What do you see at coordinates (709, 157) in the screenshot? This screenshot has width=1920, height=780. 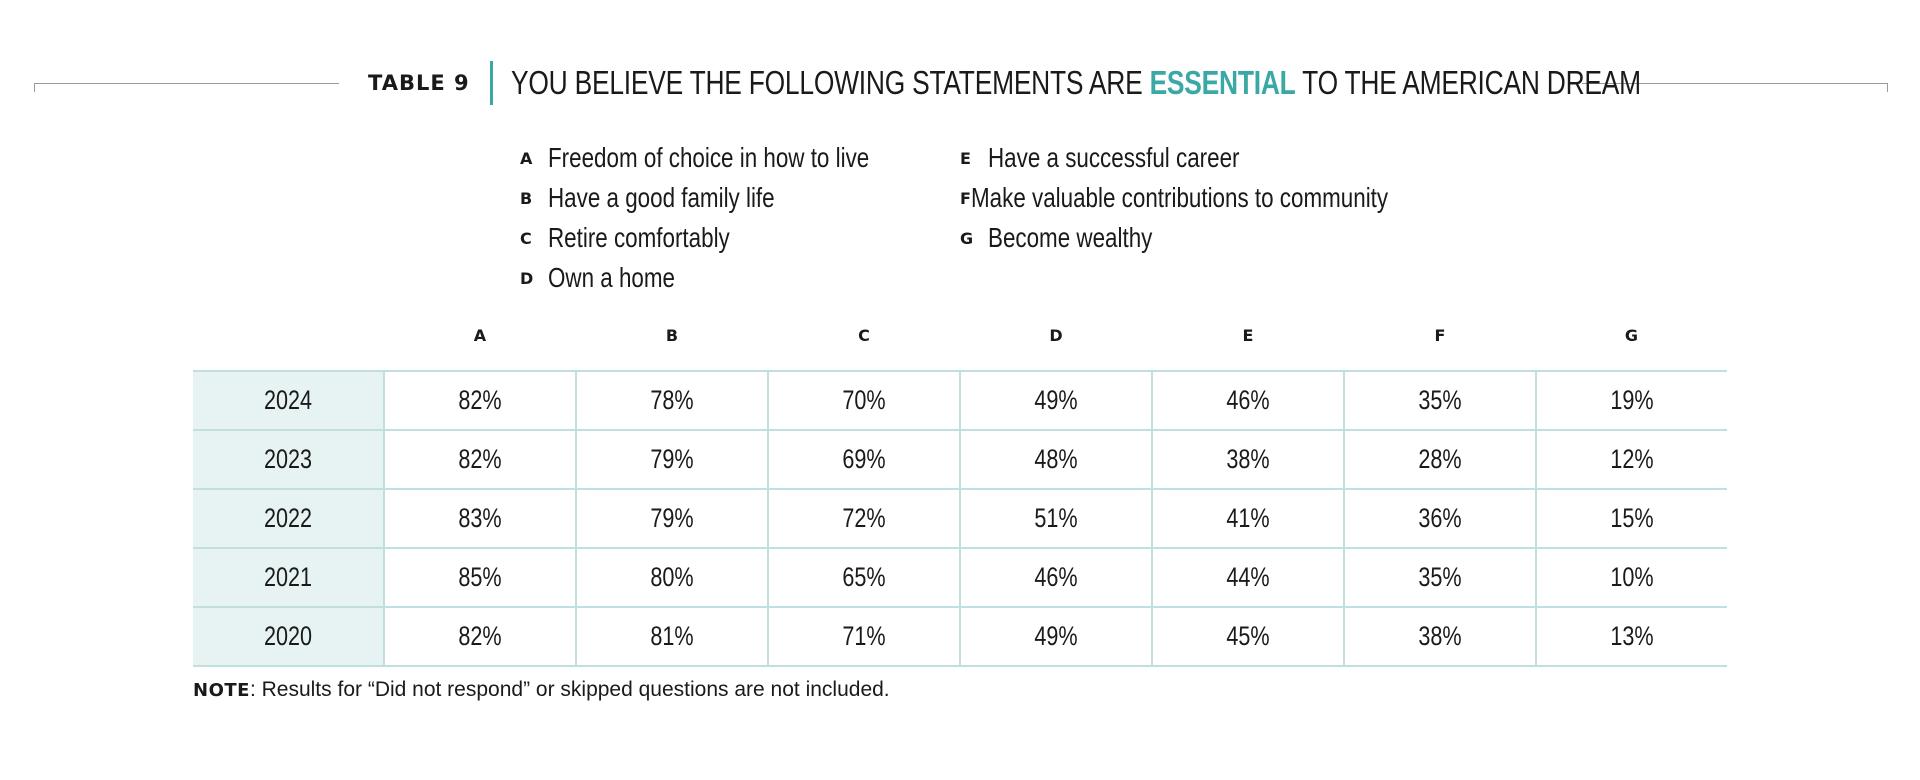 I see `legend-text: Freedom of choice in how to live` at bounding box center [709, 157].